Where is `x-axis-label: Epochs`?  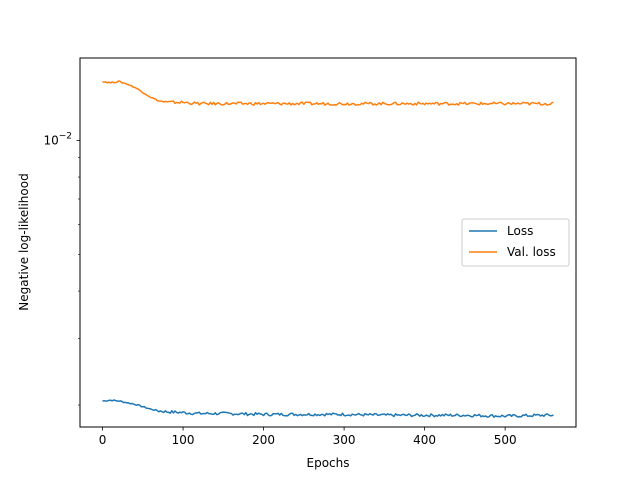 x-axis-label: Epochs is located at coordinates (328, 463).